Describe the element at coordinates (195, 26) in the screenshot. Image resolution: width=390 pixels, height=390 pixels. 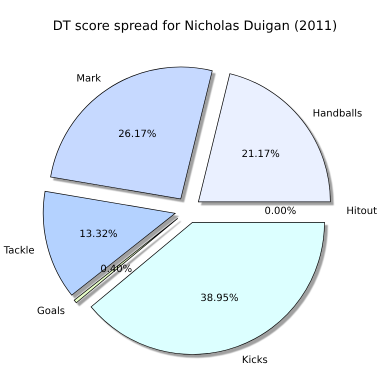
I see `chart-title: DT score spread for Nicholas Duigan (2011)` at that location.